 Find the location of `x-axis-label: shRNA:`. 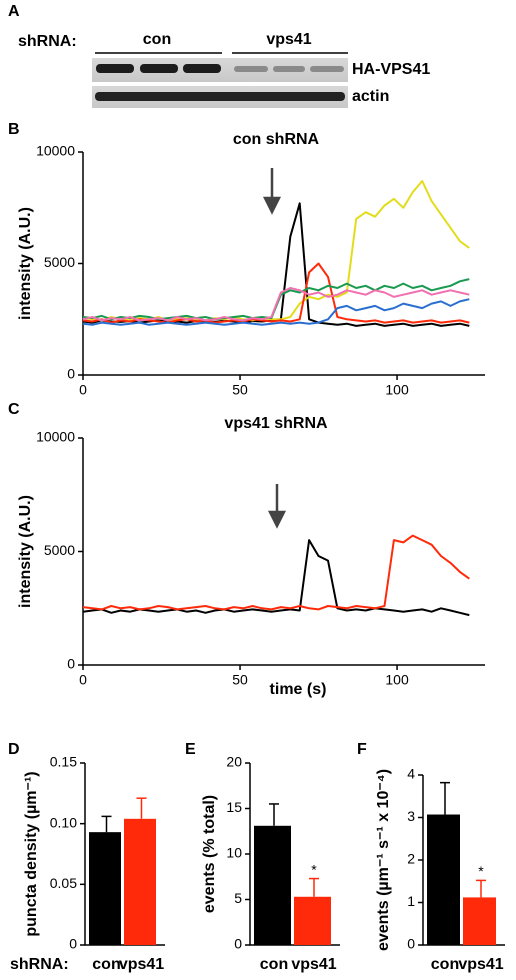

x-axis-label: shRNA: is located at coordinates (39, 964).